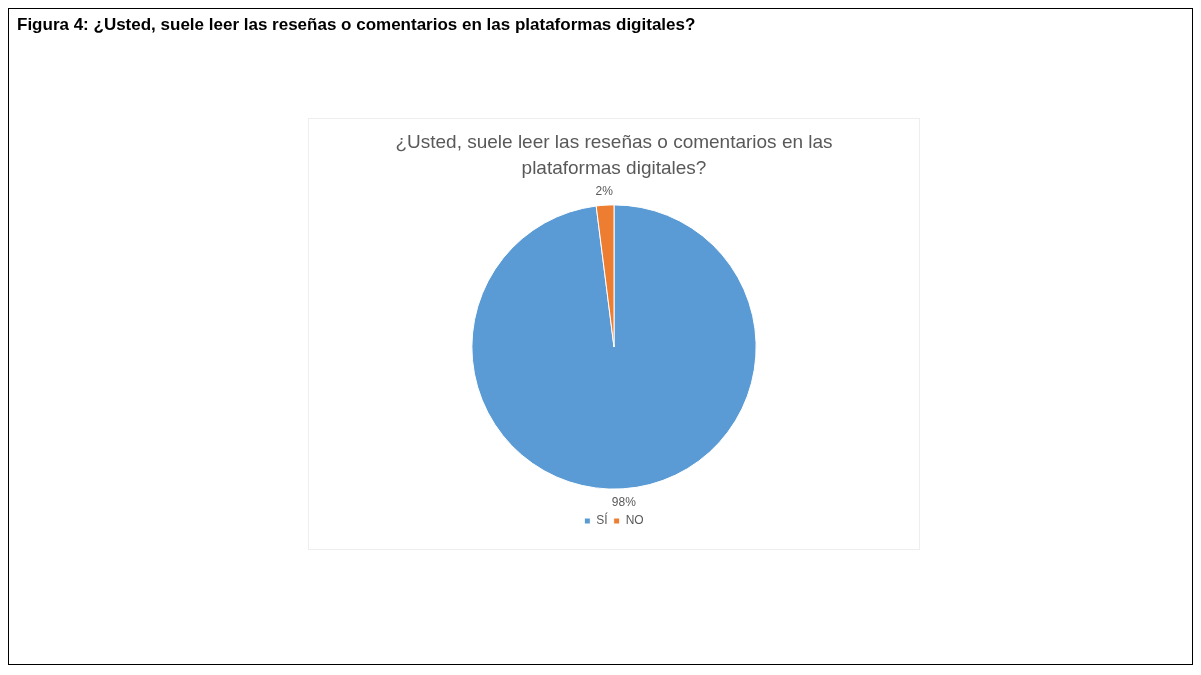 The image size is (1201, 675). Describe the element at coordinates (634, 520) in the screenshot. I see `legend-label: NO` at that location.